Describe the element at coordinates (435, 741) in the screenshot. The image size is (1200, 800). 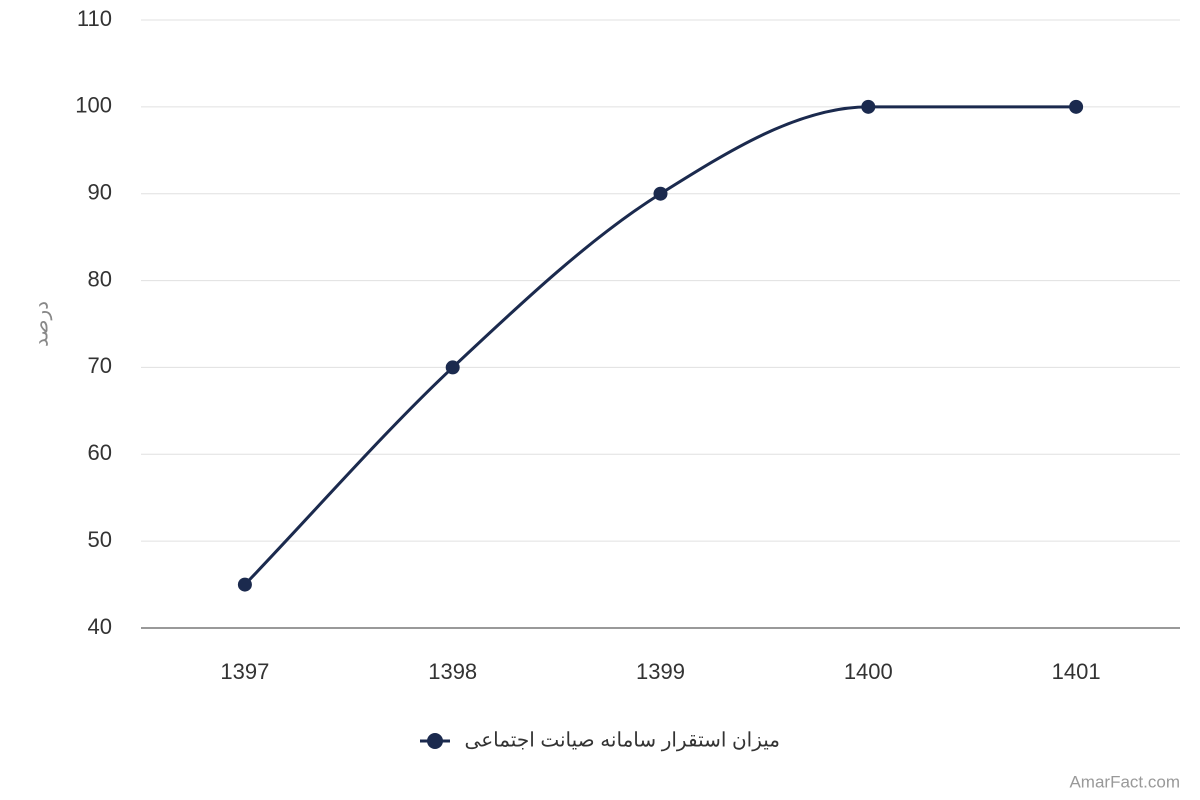
I see `legend-symbol` at that location.